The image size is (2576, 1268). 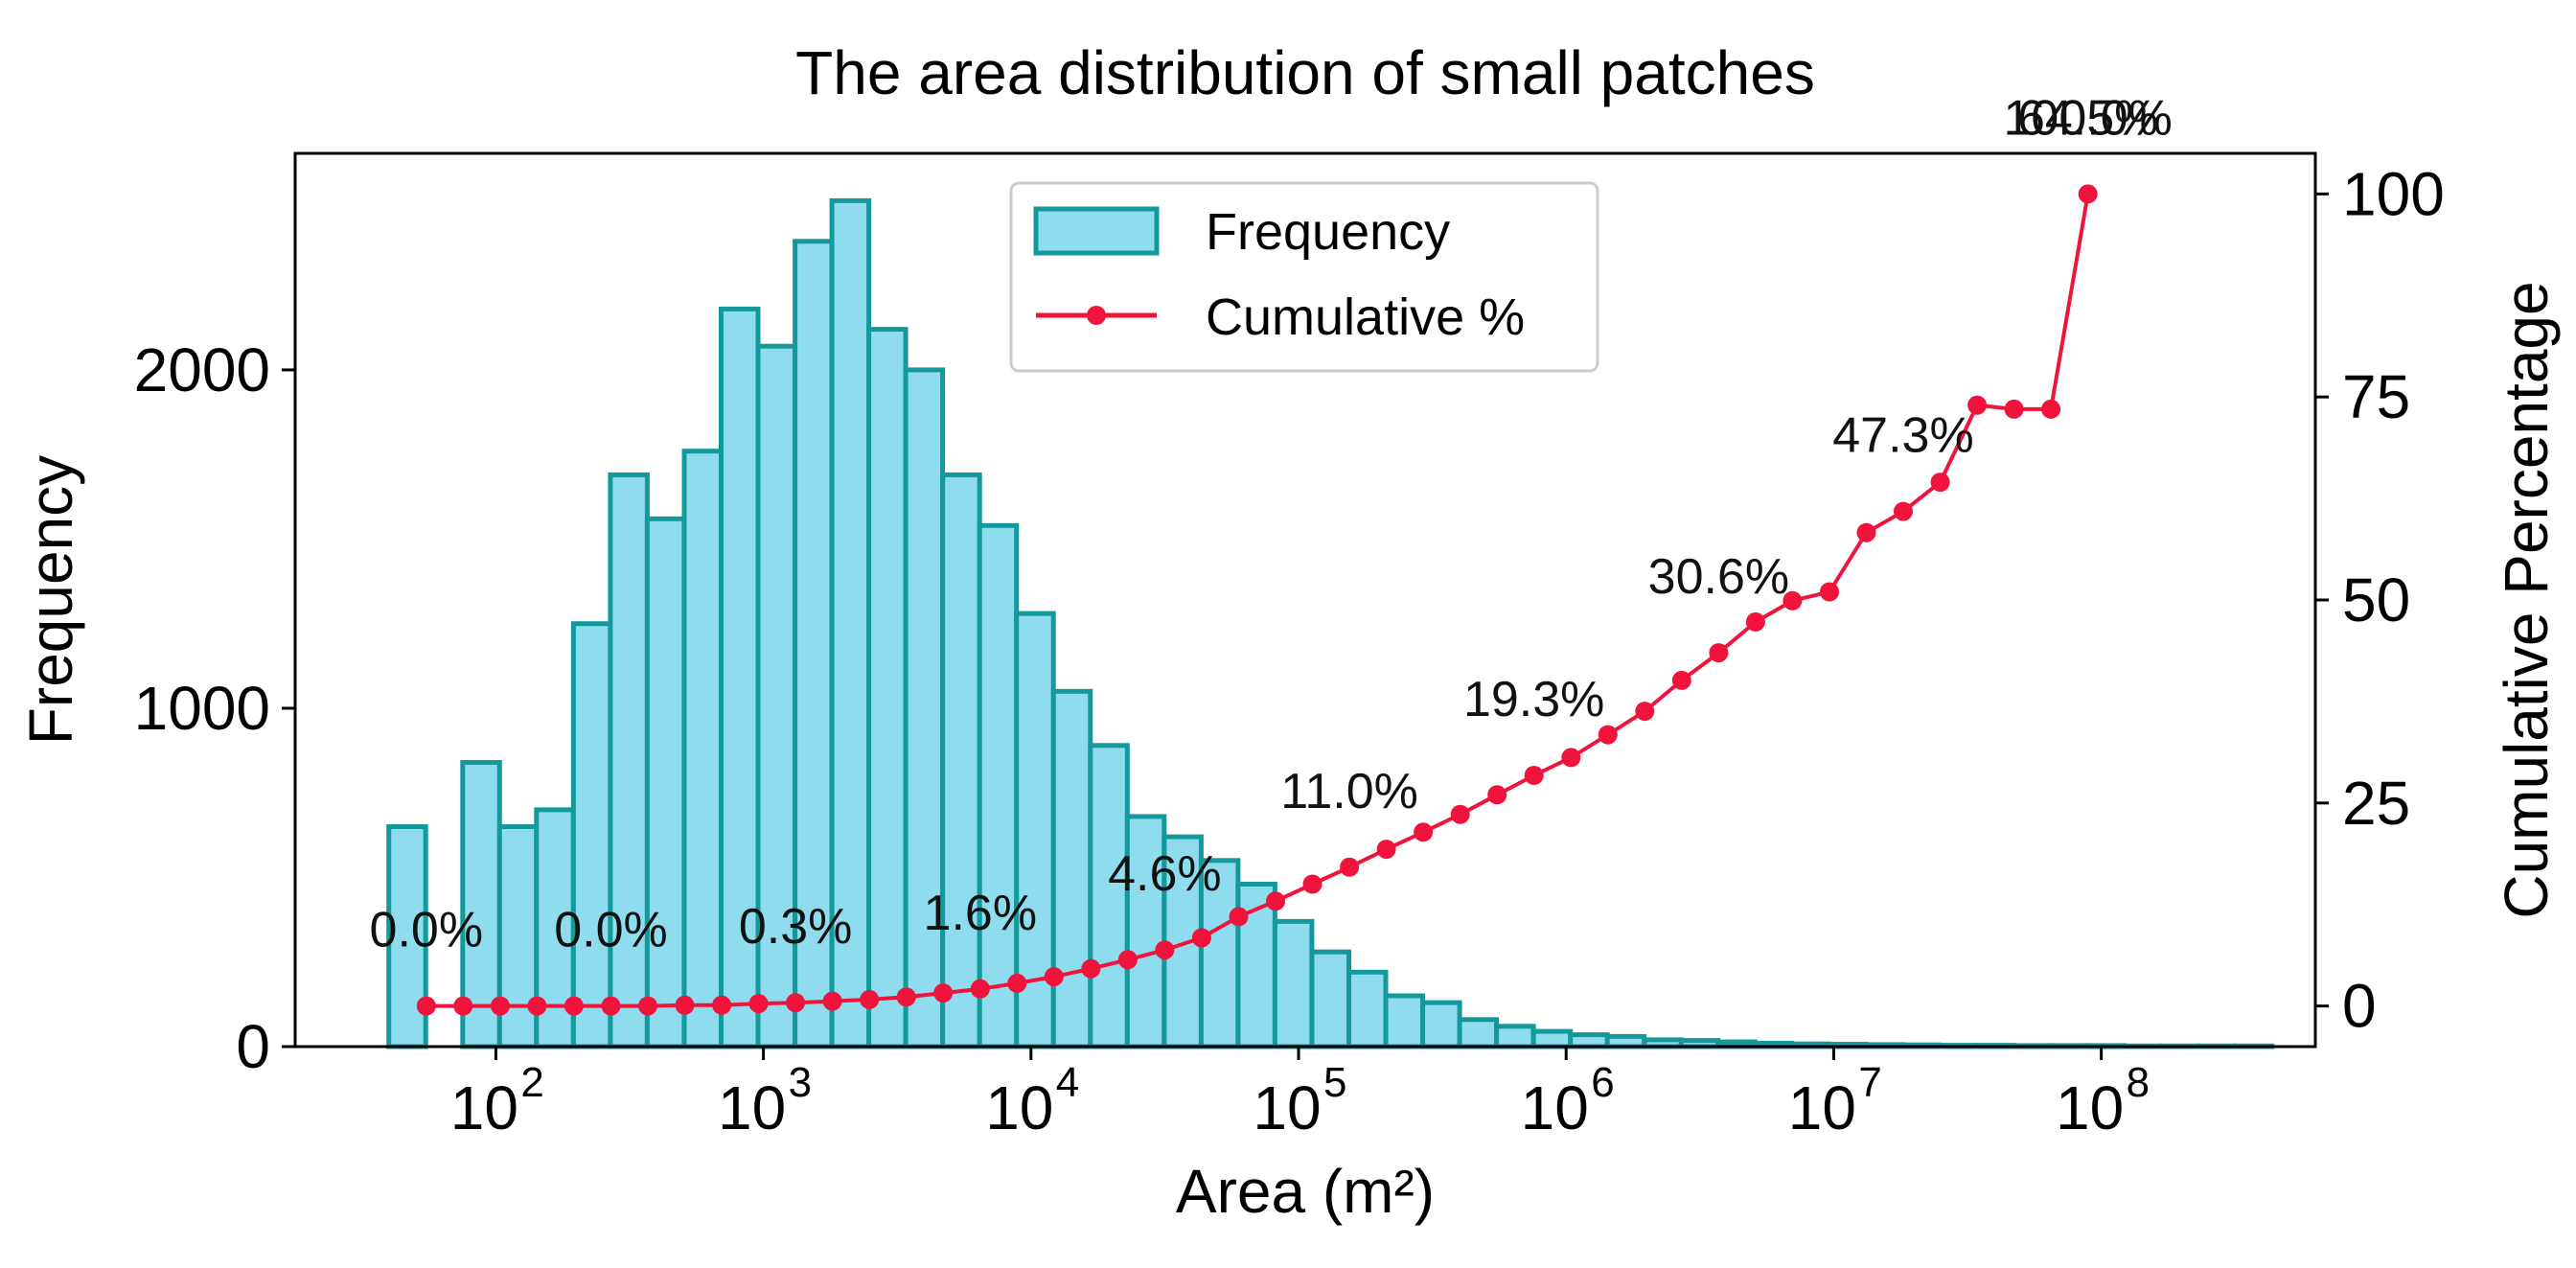 What do you see at coordinates (1304, 277) in the screenshot?
I see `legend: Frequency Cumulative %` at bounding box center [1304, 277].